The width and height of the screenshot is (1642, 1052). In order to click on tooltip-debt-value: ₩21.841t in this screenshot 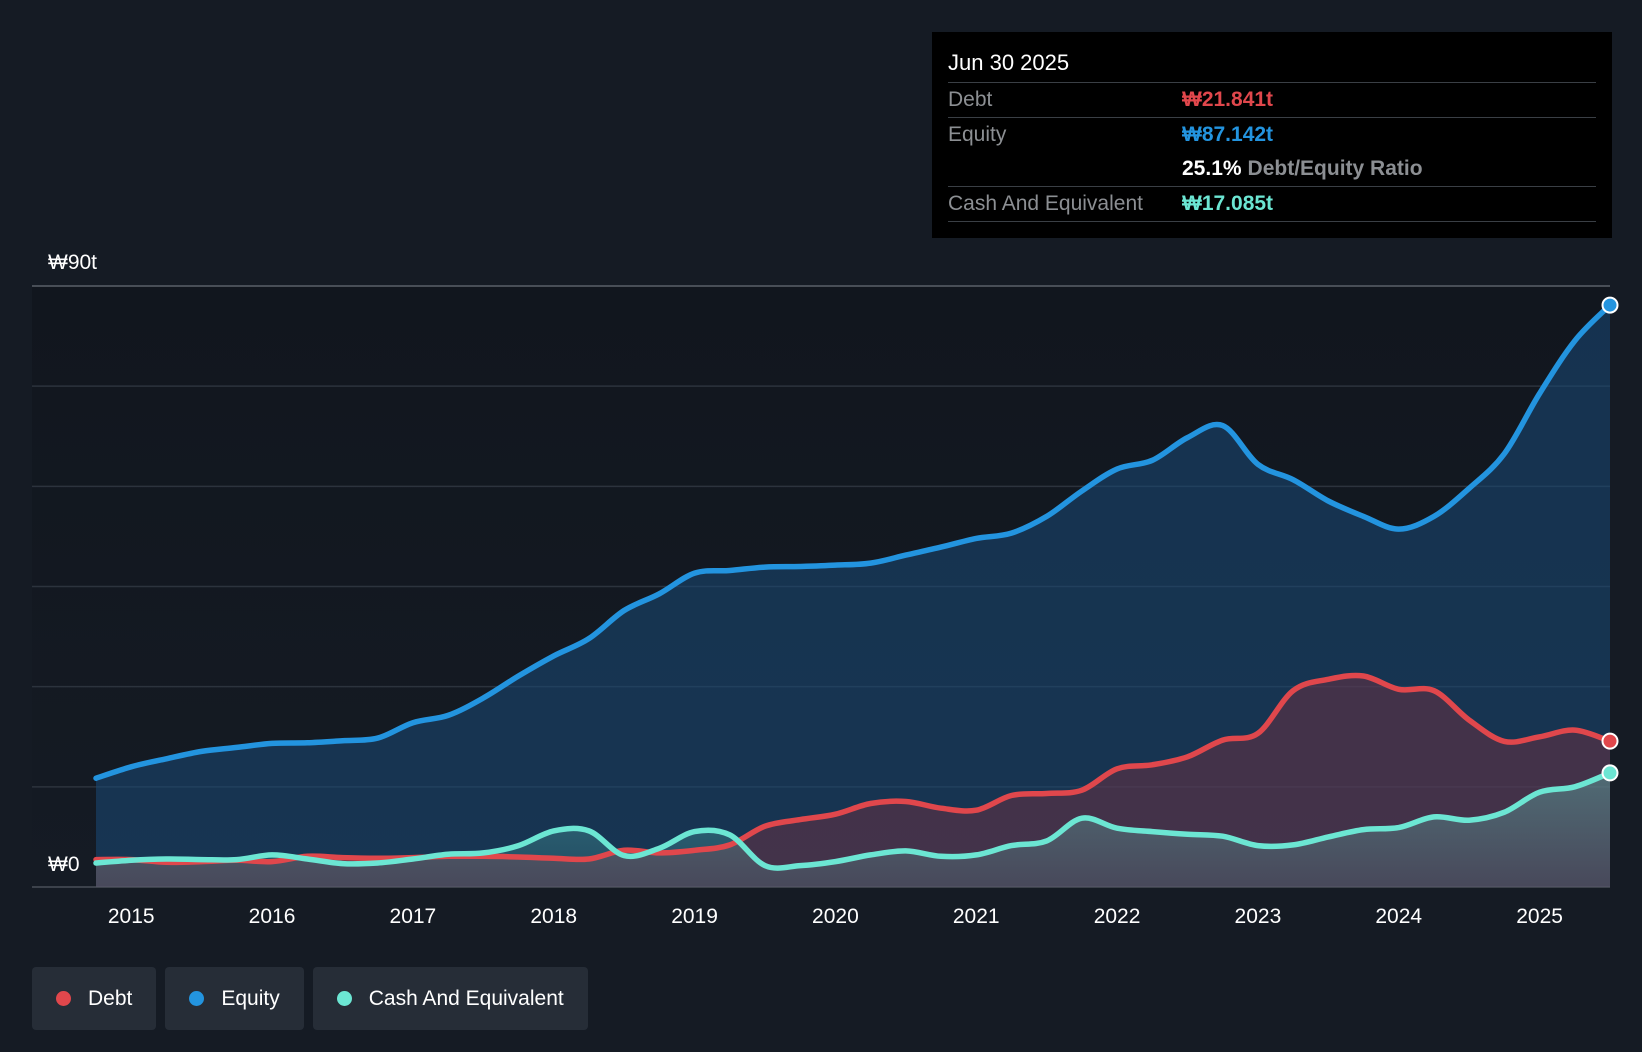, I will do `click(1228, 99)`.